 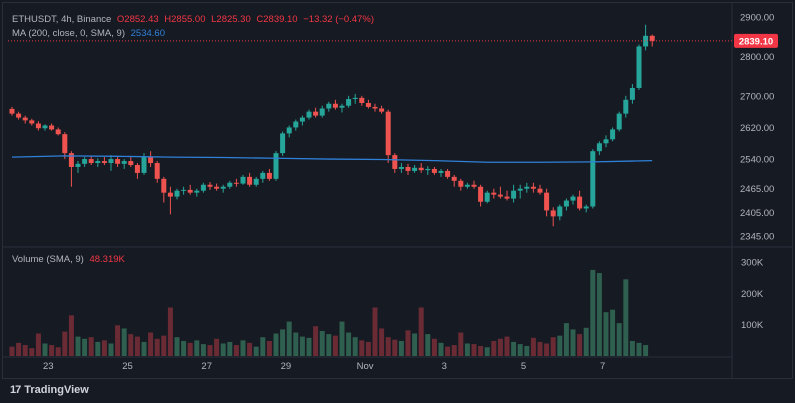 I want to click on ohlc-close: C2839.10, so click(x=277, y=19).